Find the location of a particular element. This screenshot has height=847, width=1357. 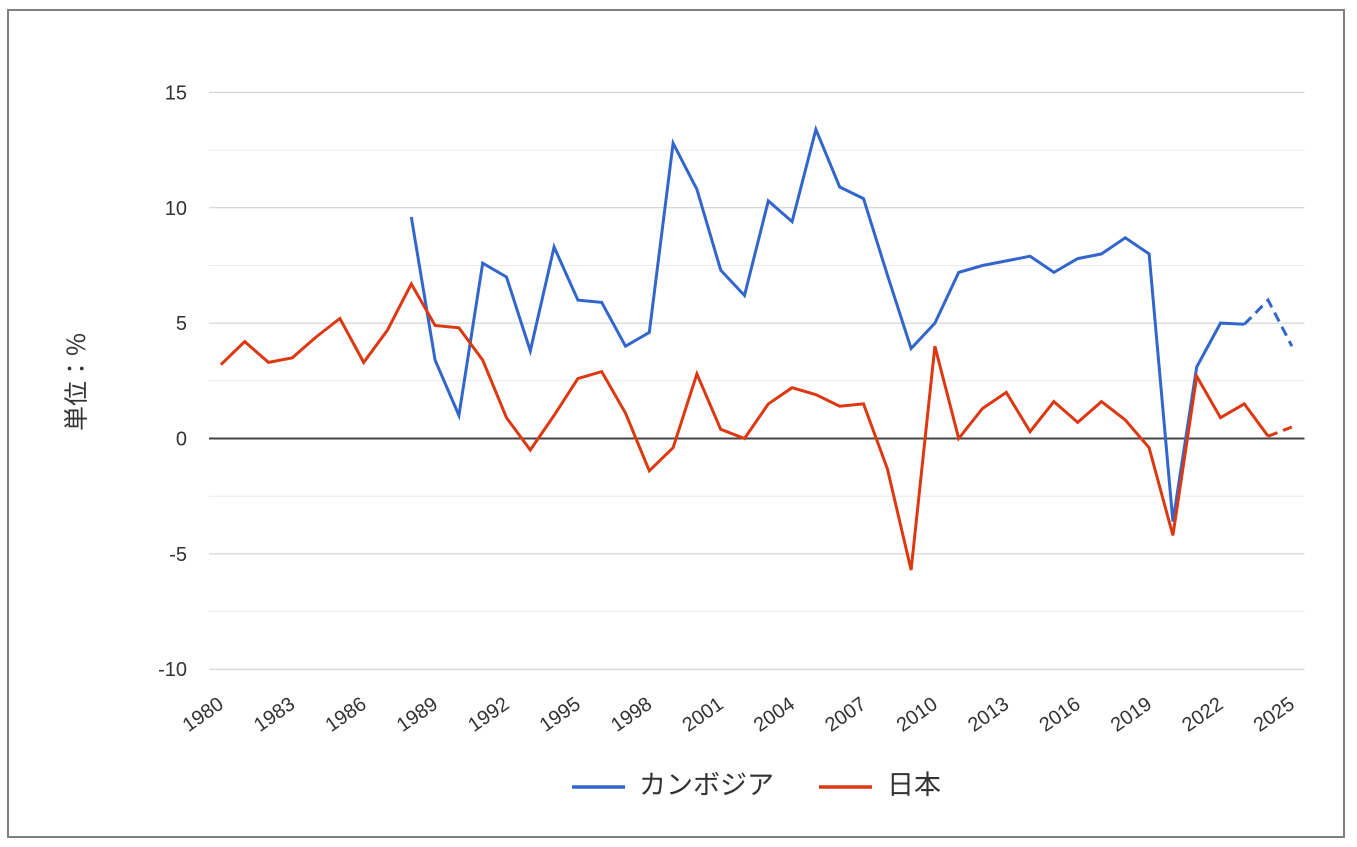

svg-text: 5 is located at coordinates (181, 324).